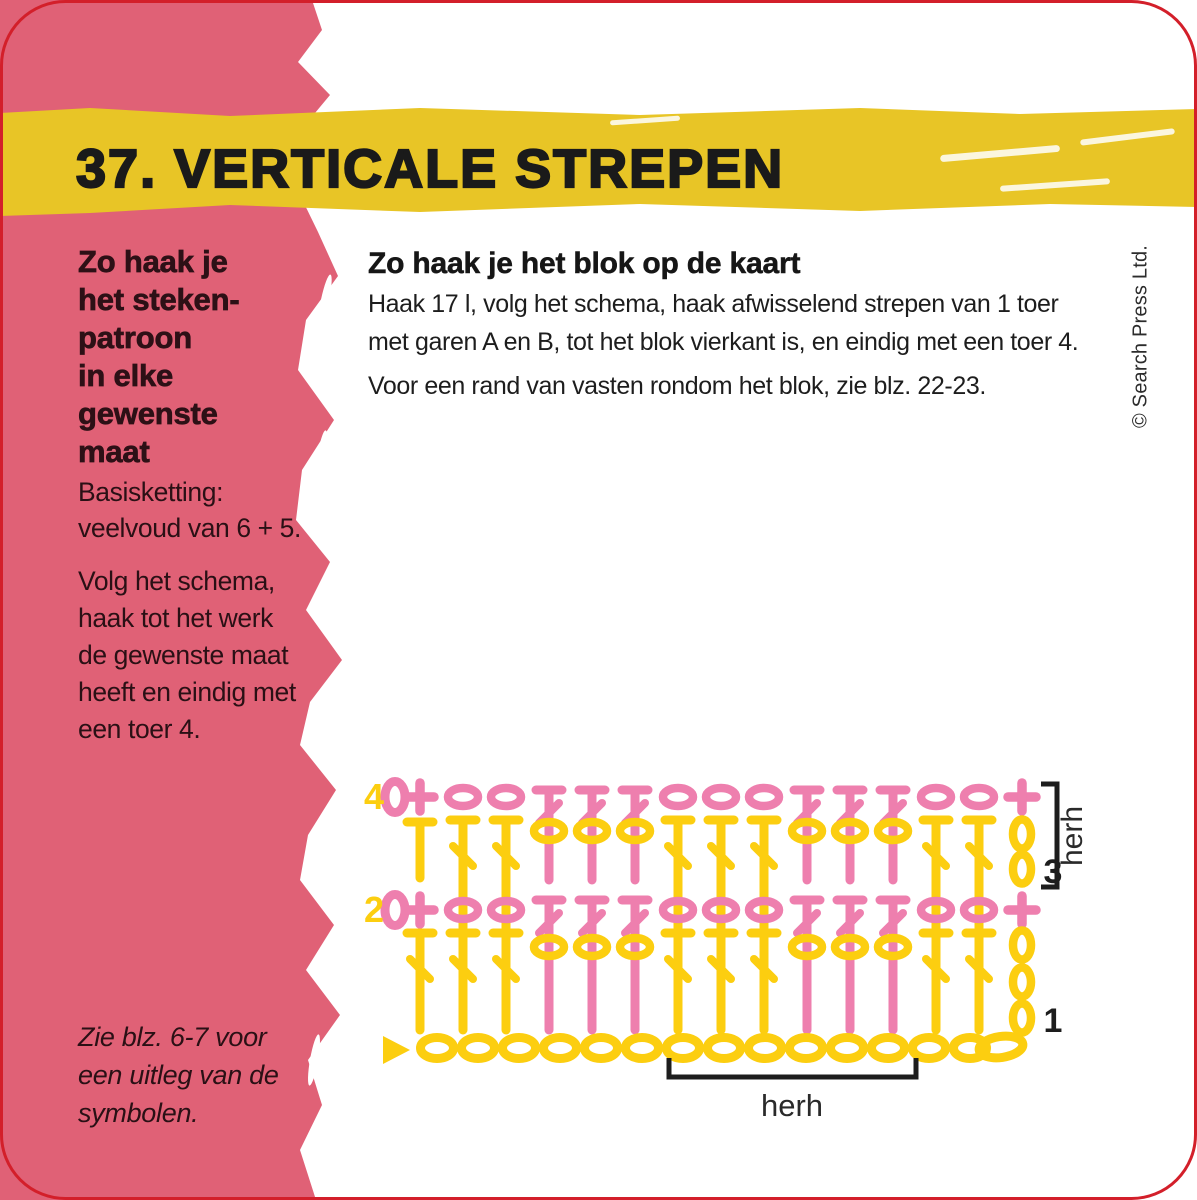 This screenshot has height=1200, width=1197. Describe the element at coordinates (183, 655) in the screenshot. I see `sidebar-text-line: de gewenste maat` at that location.